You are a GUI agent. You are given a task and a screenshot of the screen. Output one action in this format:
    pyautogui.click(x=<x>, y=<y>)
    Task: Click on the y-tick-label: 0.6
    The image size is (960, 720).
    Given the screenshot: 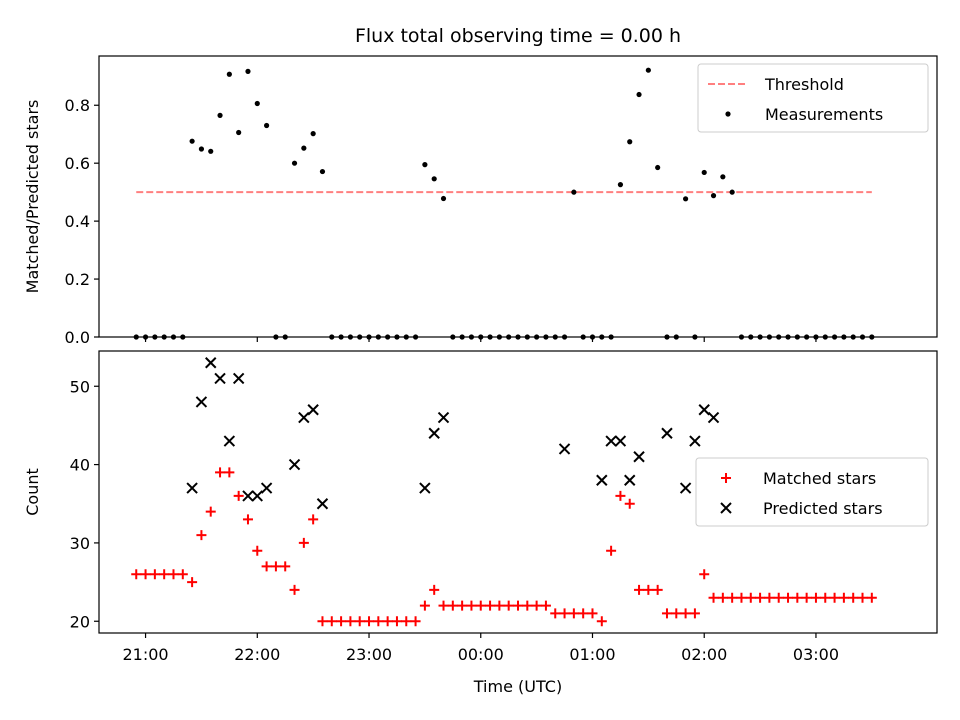 What is the action you would take?
    pyautogui.click(x=77, y=163)
    